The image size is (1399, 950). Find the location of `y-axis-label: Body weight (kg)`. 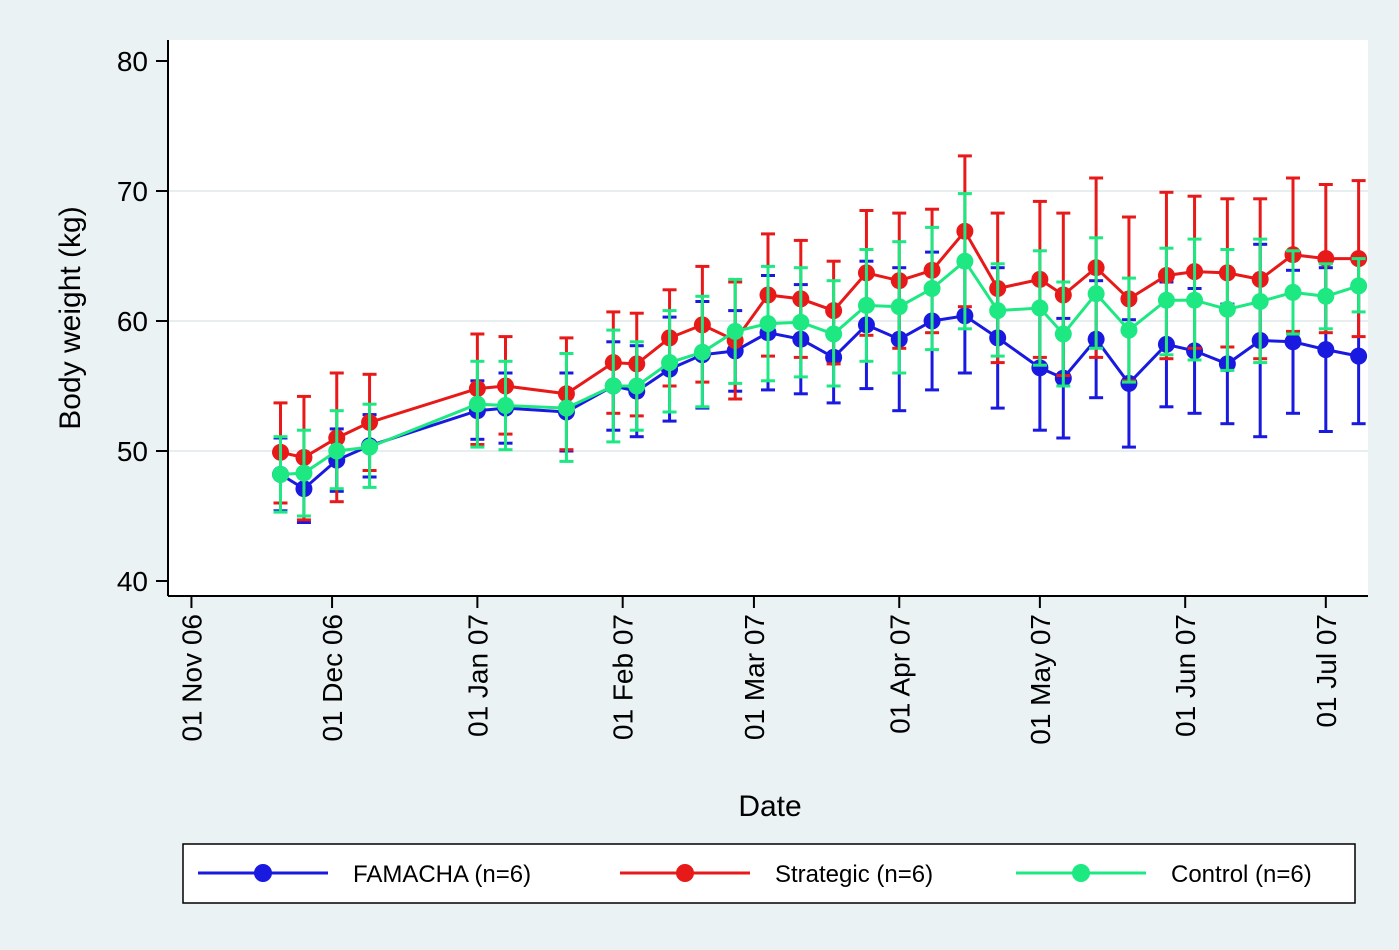

y-axis-label: Body weight (kg) is located at coordinates (70, 317).